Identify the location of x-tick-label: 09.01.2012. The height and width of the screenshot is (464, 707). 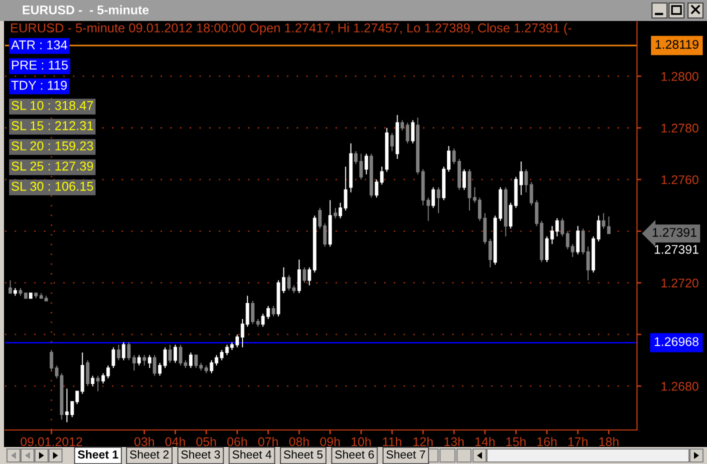
(51, 441).